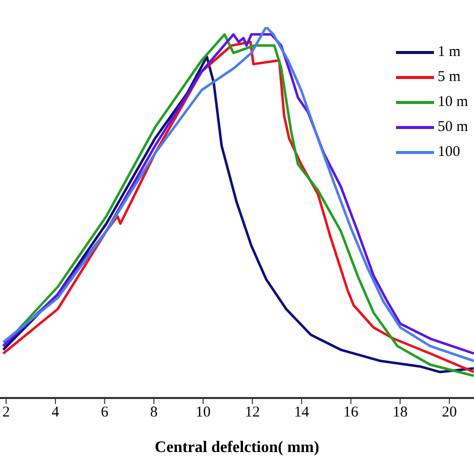  Describe the element at coordinates (104, 412) in the screenshot. I see `x-tick-label: 6` at that location.